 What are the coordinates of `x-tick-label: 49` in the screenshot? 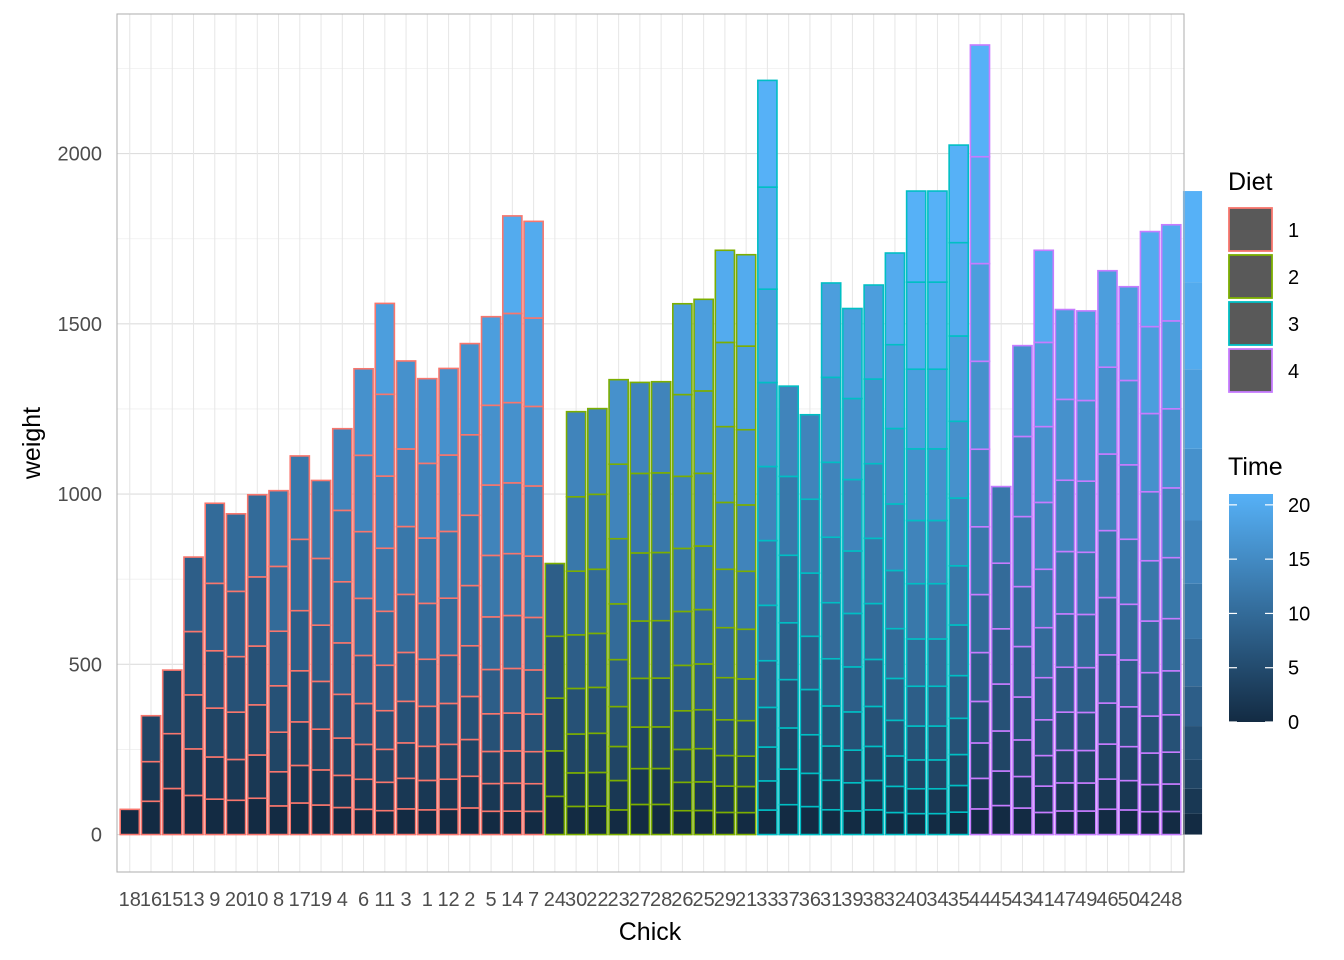 It's located at (1086, 900).